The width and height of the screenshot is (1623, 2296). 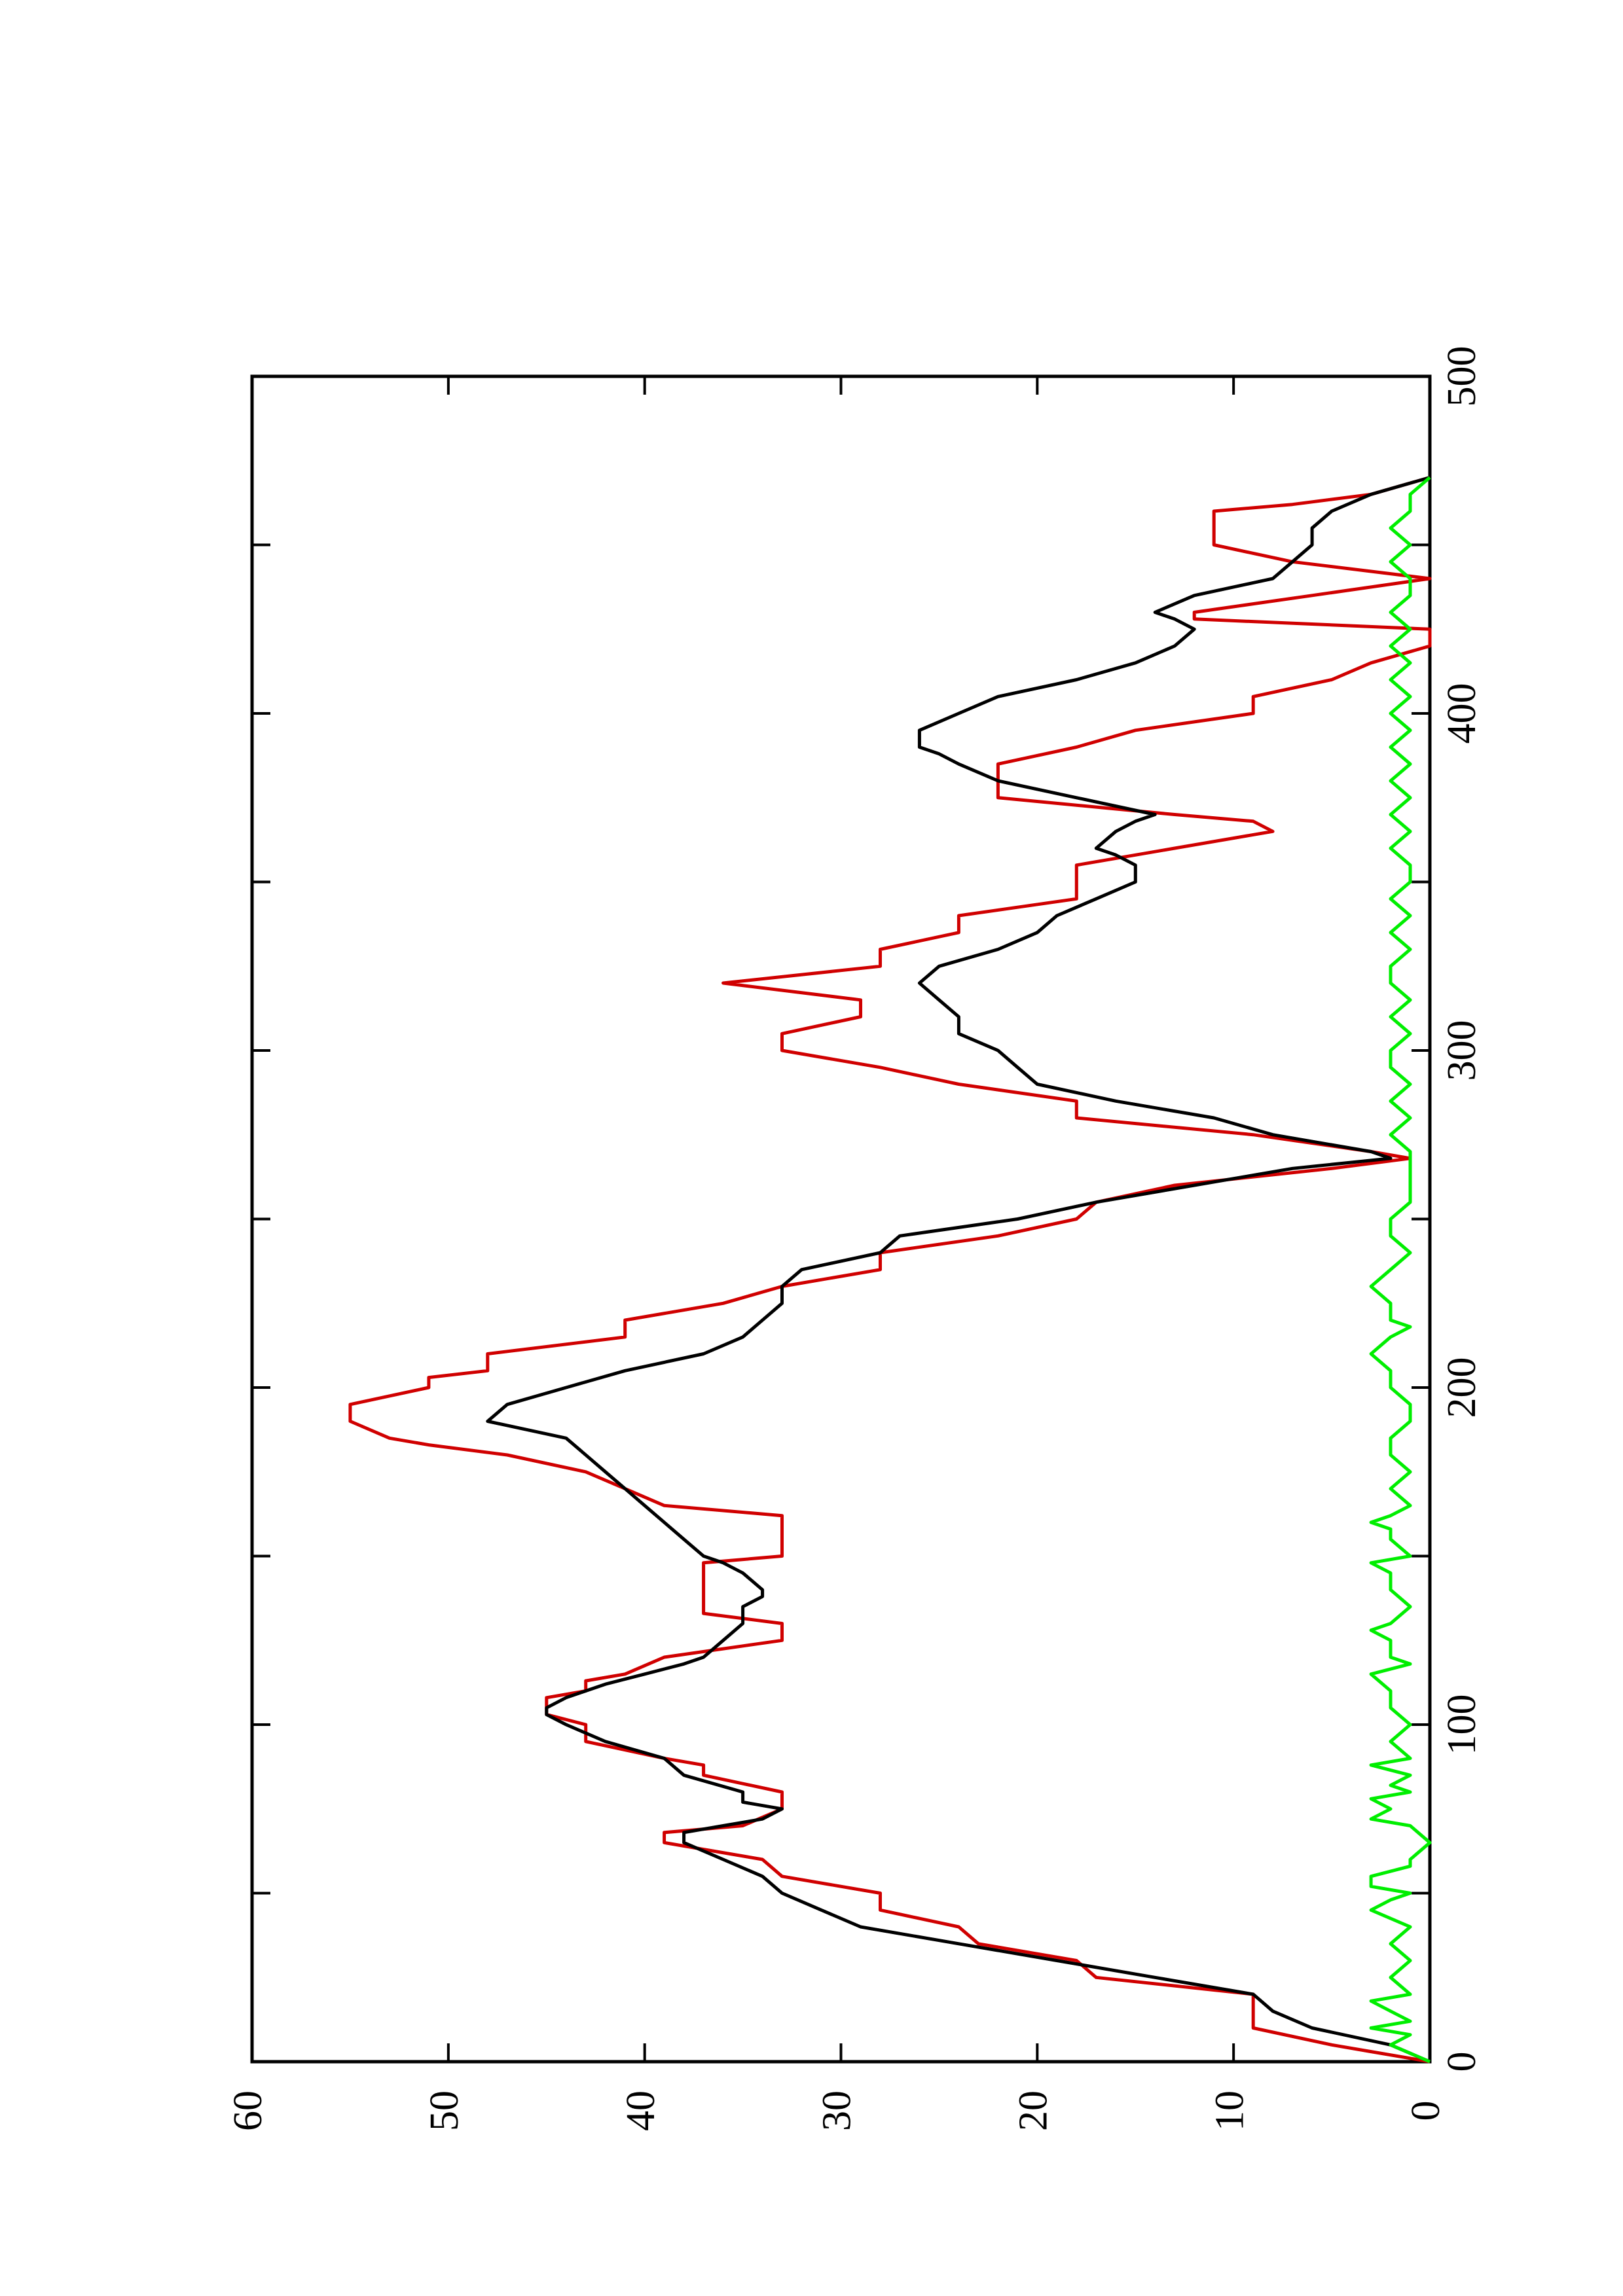 I want to click on y-tick-labels: 0 10 20 30 40 50 60, so click(x=837, y=2110).